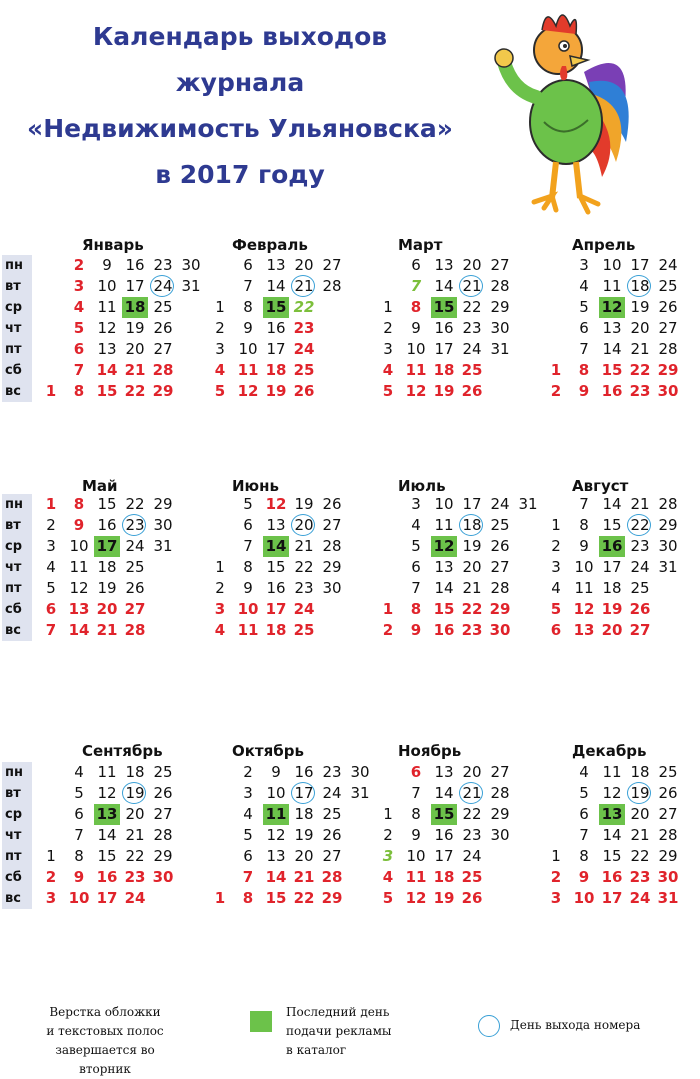  I want to click on day-cell: 31, so click(163, 546).